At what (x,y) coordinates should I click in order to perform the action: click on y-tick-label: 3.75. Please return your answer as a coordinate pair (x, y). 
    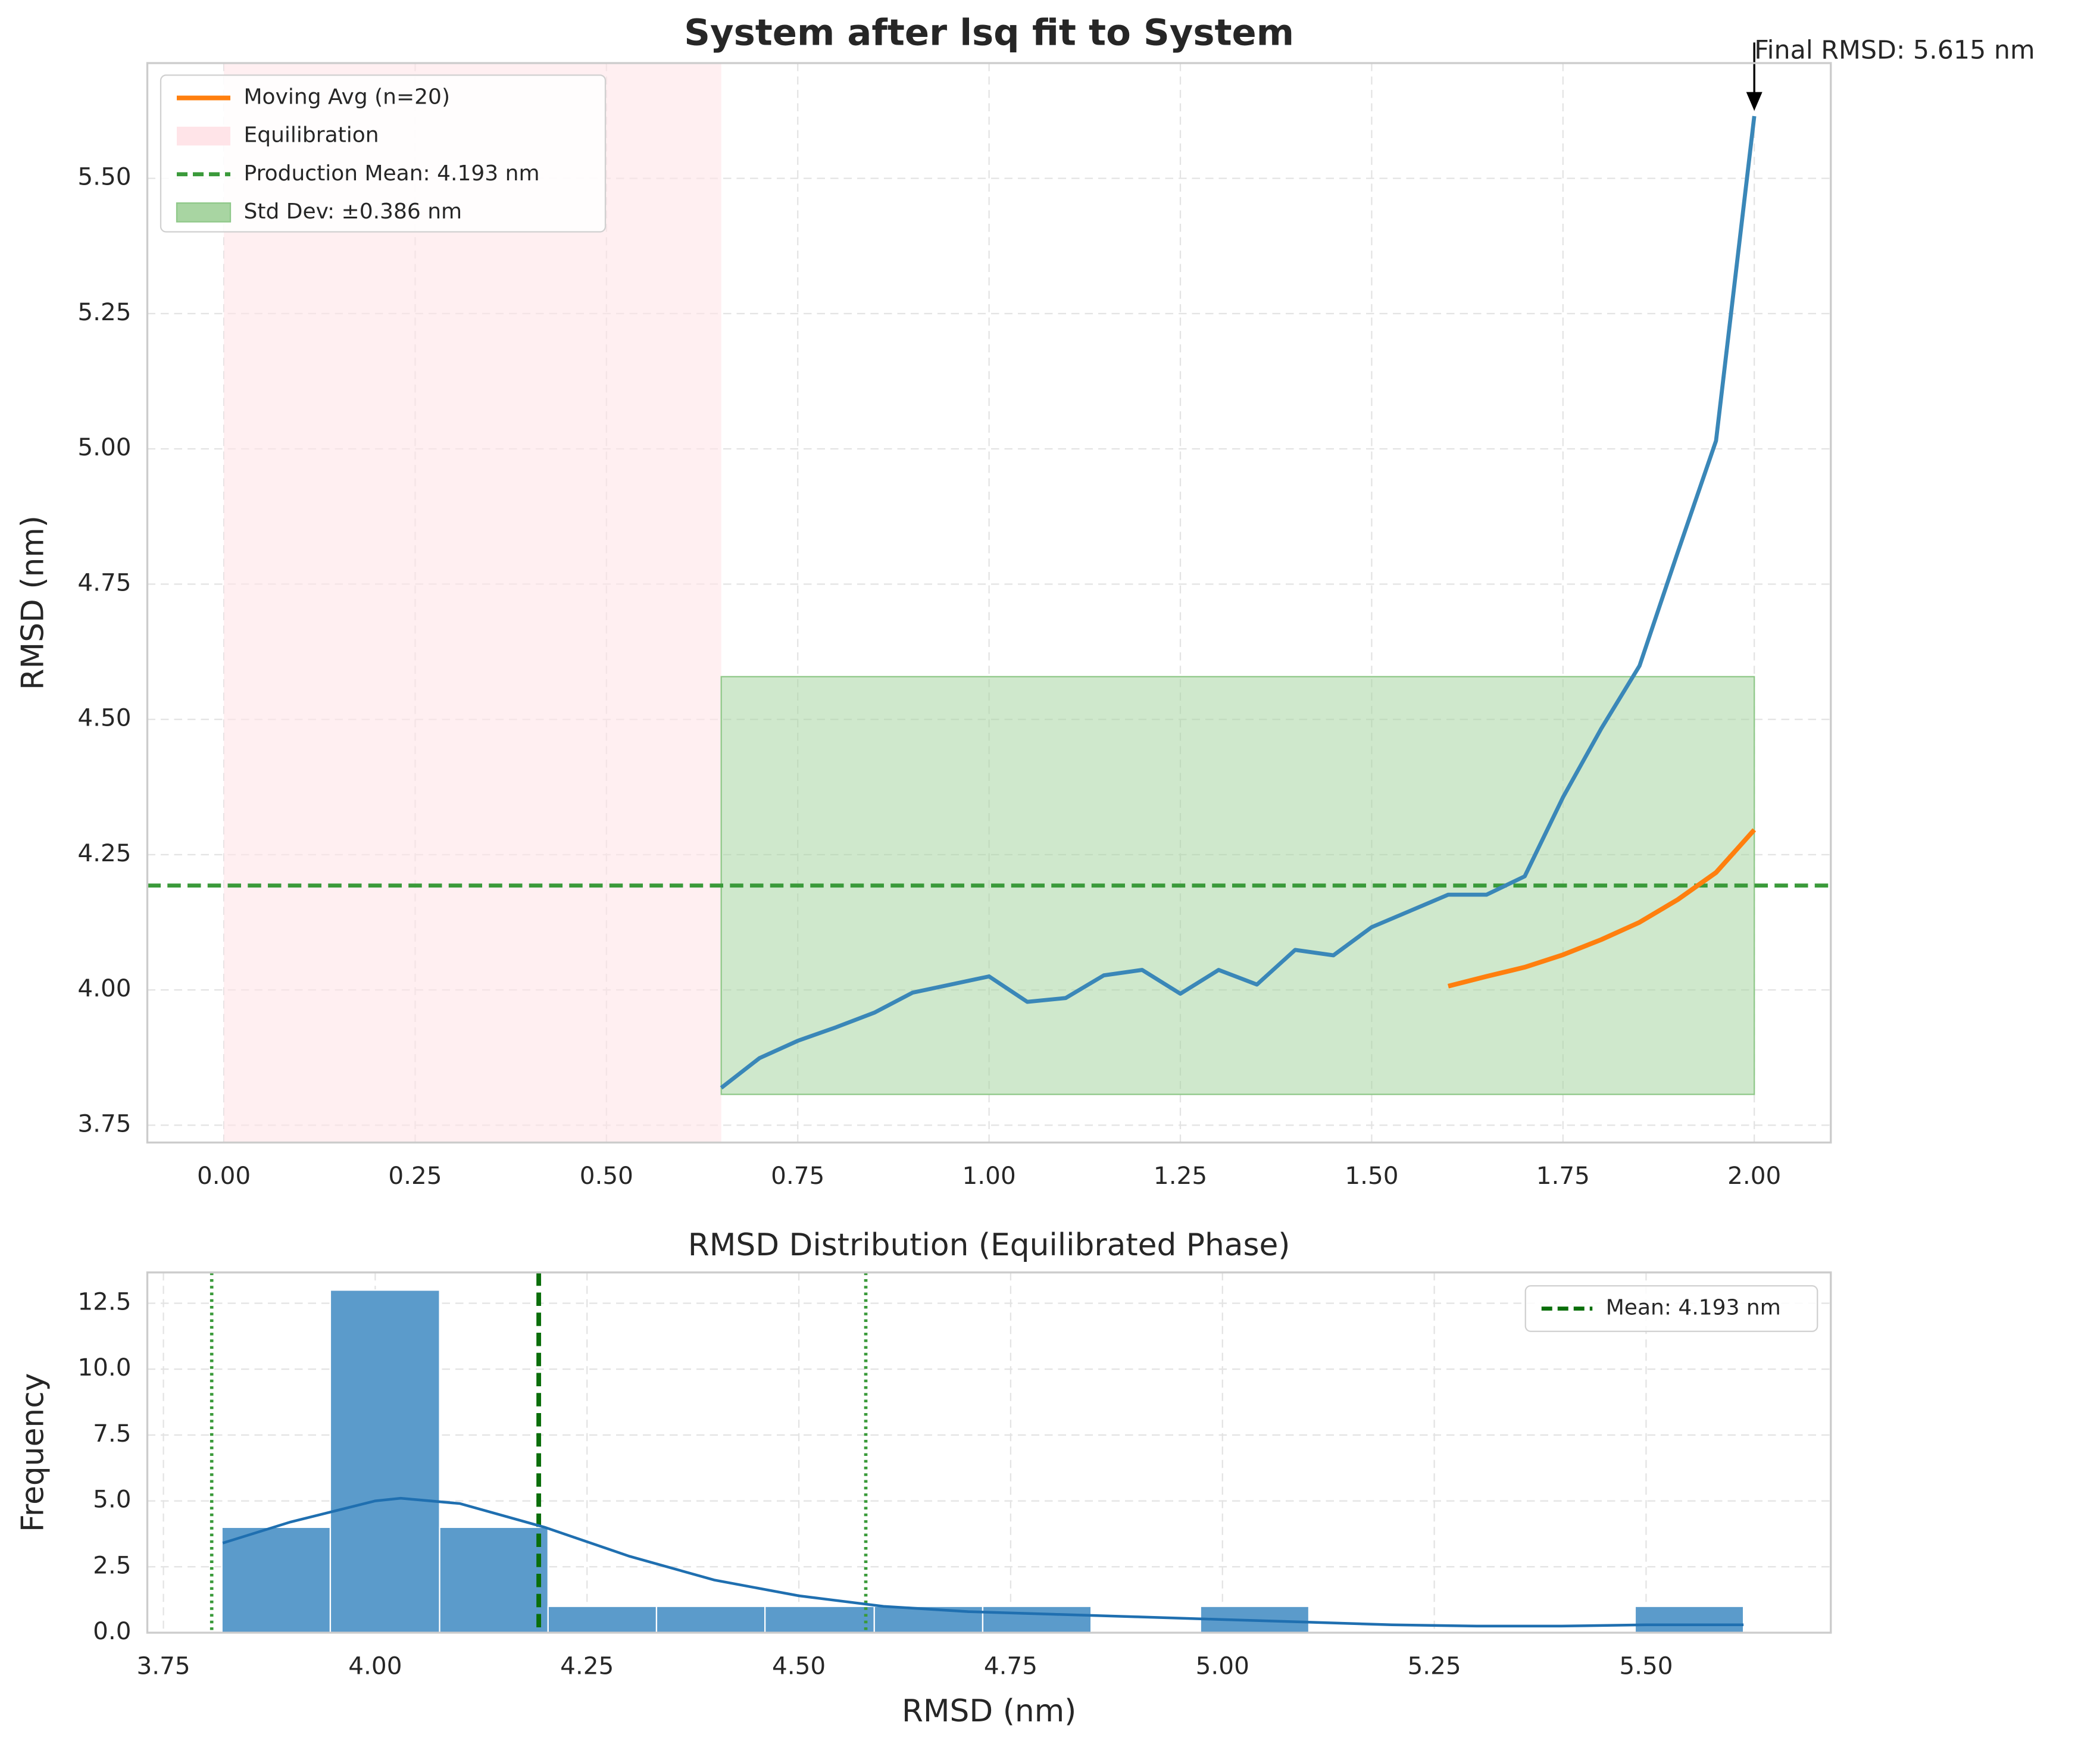
    Looking at the image, I should click on (104, 1123).